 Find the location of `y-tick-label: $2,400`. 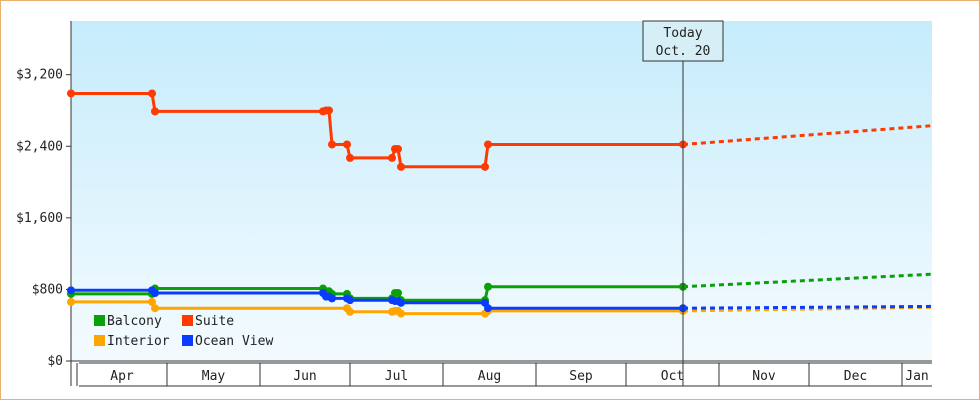

y-tick-label: $2,400 is located at coordinates (39, 146).